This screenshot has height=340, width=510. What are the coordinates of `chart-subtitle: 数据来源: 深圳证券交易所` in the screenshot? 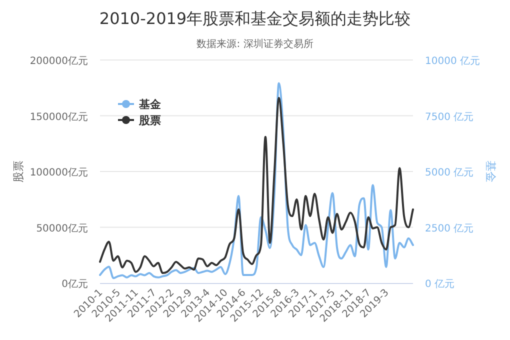 It's located at (255, 44).